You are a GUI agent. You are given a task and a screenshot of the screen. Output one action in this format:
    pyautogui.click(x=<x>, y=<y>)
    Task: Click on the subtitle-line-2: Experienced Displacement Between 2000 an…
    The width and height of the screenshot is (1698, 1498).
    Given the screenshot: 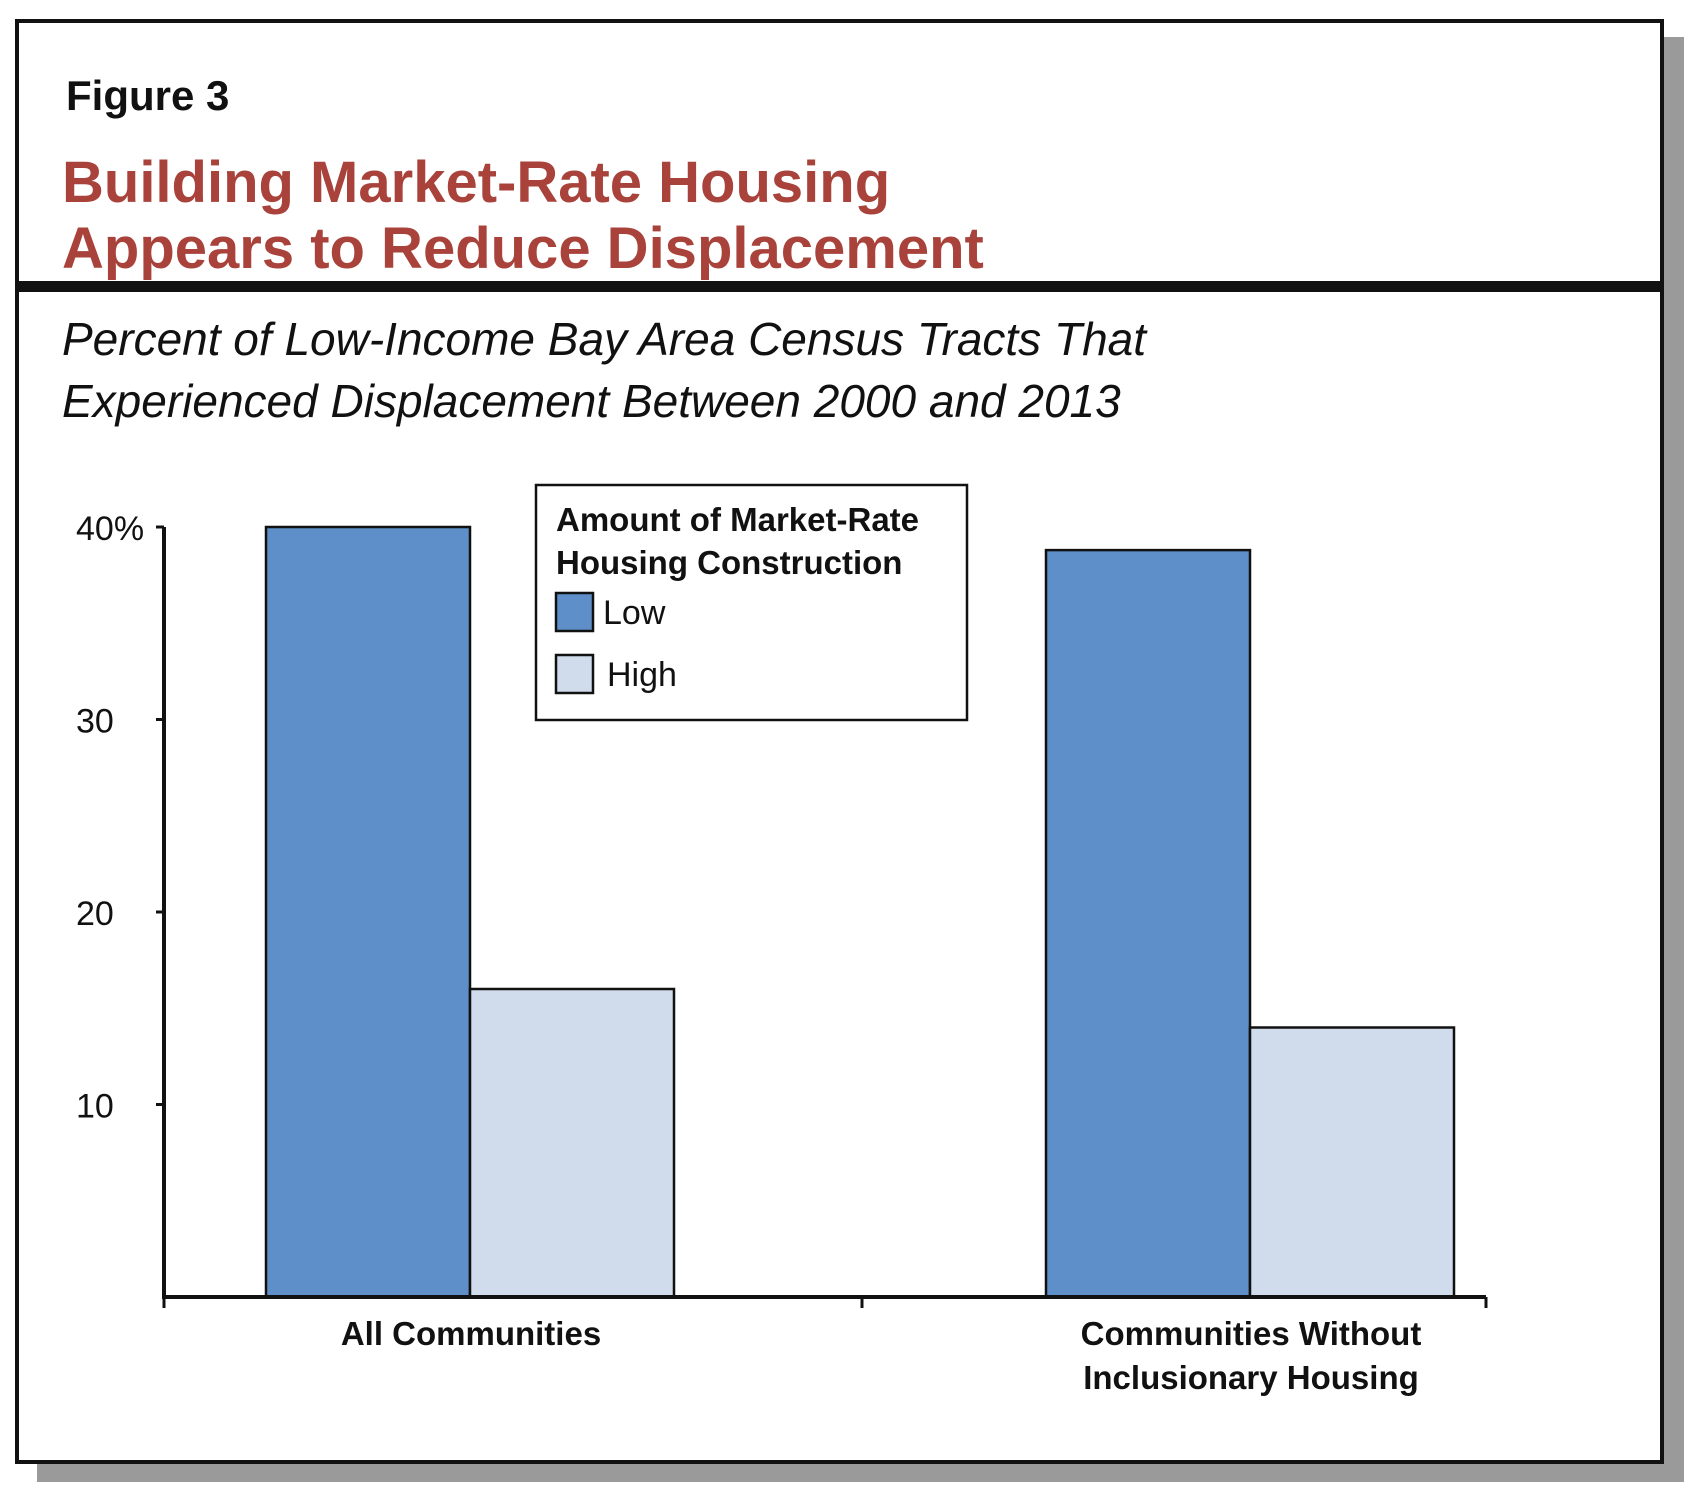 What is the action you would take?
    pyautogui.click(x=591, y=401)
    